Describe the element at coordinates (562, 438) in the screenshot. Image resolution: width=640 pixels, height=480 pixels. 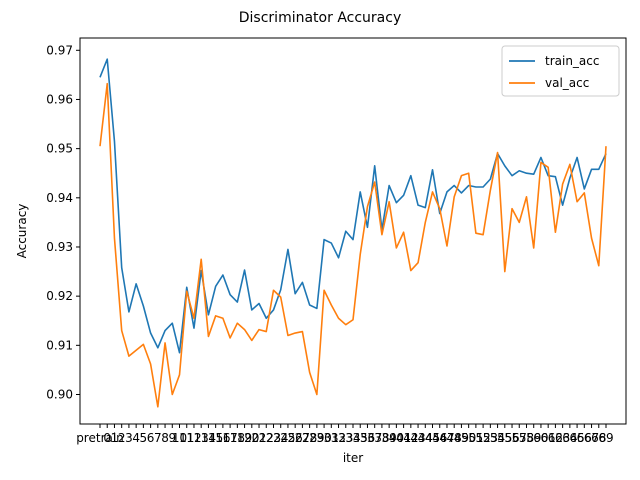
I see `x-tick-label: 63` at that location.